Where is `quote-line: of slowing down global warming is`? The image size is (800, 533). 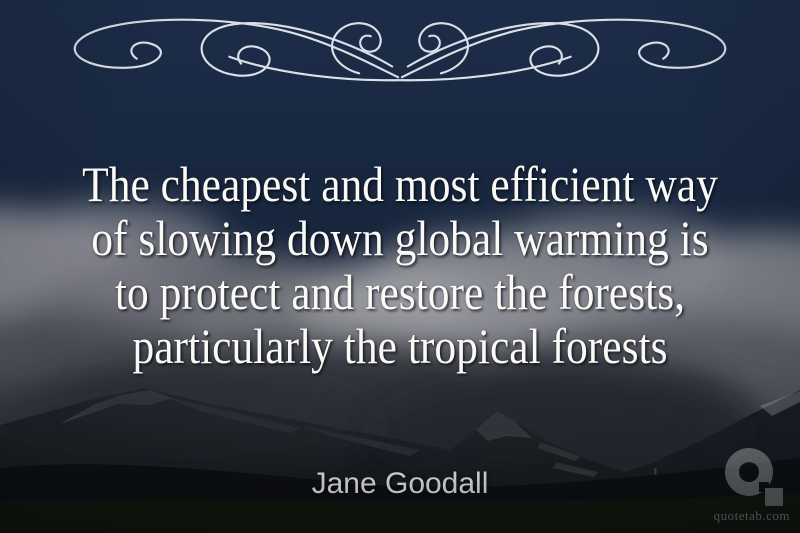 quote-line: of slowing down global warming is is located at coordinates (400, 238).